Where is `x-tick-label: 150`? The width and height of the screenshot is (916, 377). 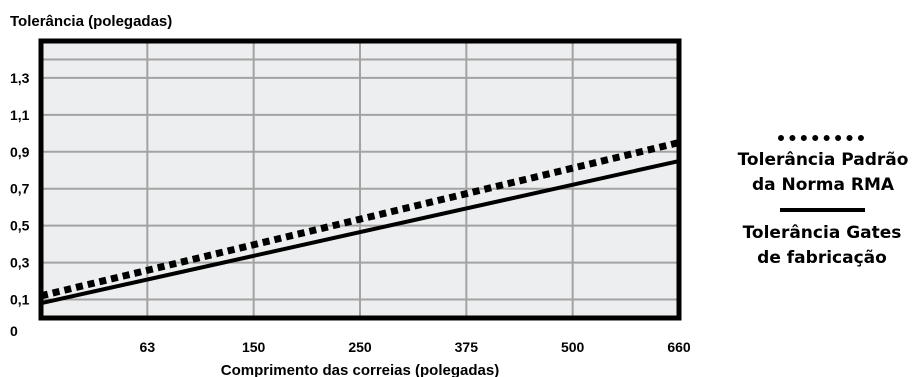 x-tick-label: 150 is located at coordinates (254, 347).